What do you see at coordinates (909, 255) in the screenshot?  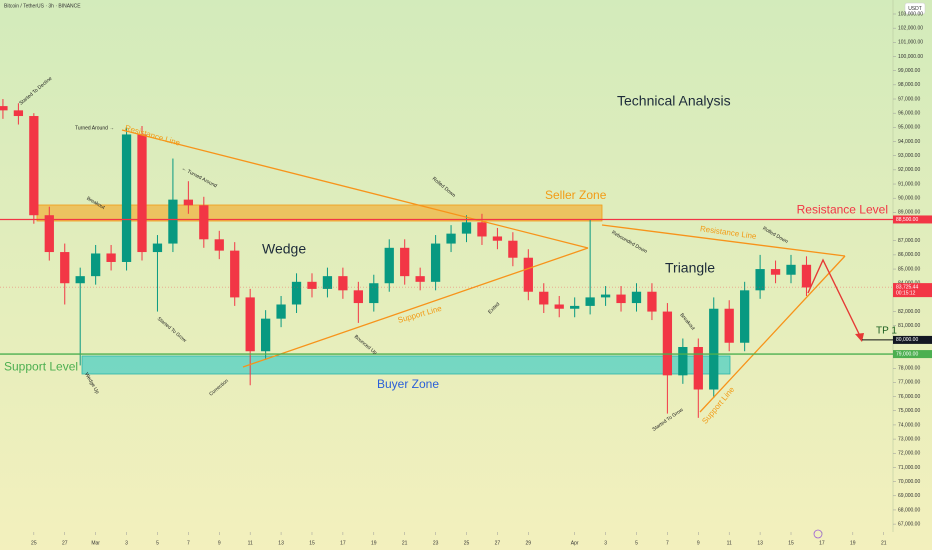 I see `y-tick-label: 86,000.00` at bounding box center [909, 255].